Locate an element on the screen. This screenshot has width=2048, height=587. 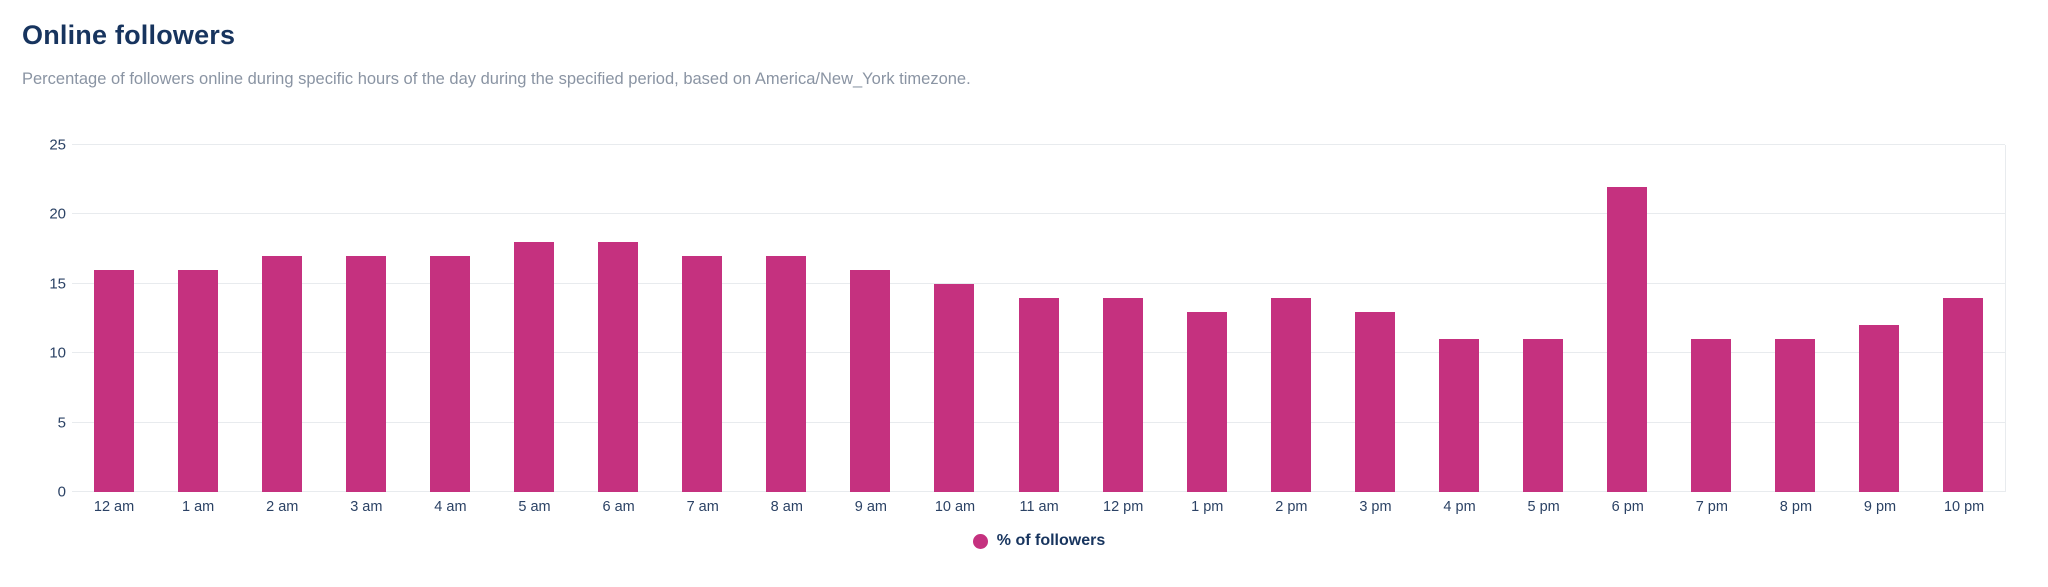
bar-slot-3-pm is located at coordinates (1375, 318).